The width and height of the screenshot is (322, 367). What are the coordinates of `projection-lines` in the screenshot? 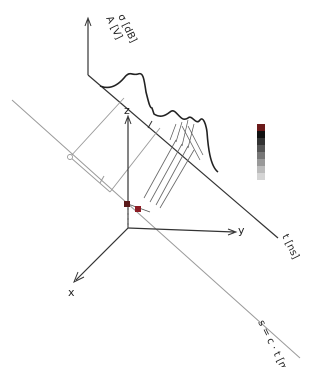 It's located at (173, 167).